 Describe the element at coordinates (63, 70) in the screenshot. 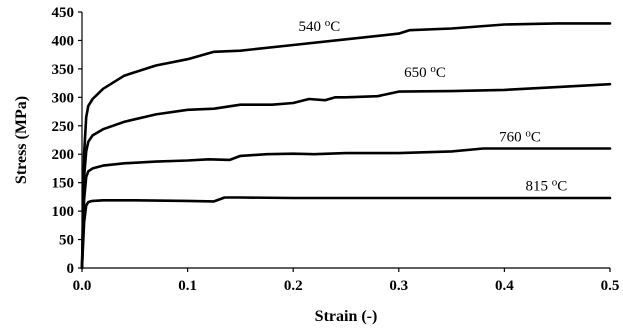

I see `y-tick-label: 350` at that location.